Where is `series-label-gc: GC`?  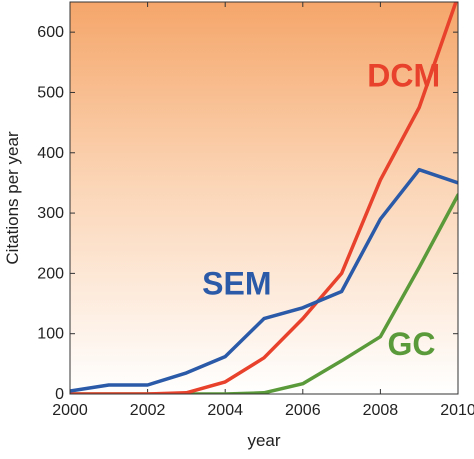
series-label-gc: GC is located at coordinates (411, 344).